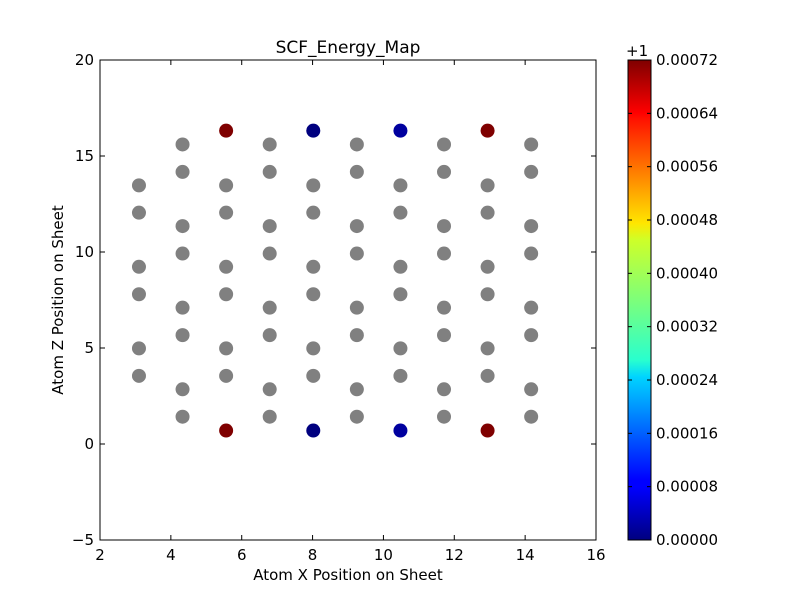 The height and width of the screenshot is (600, 800). Describe the element at coordinates (171, 555) in the screenshot. I see `x-tick-label: 4` at that location.